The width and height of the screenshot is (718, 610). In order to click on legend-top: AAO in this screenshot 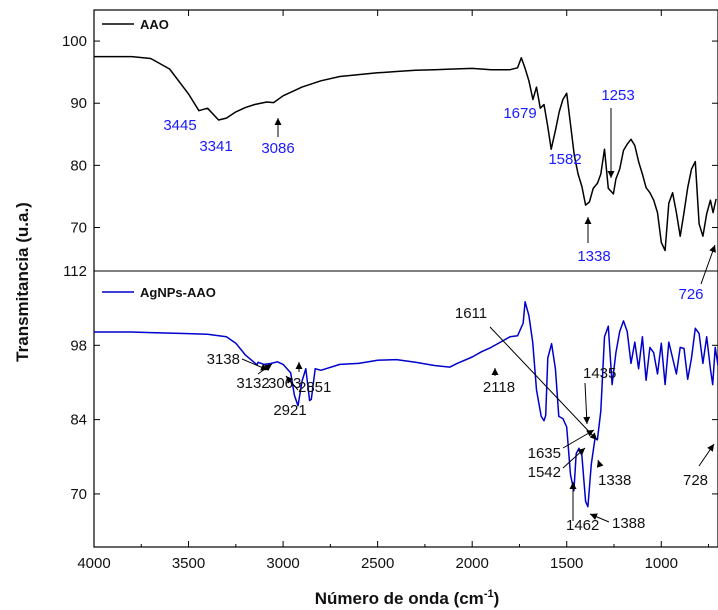, I will do `click(135, 24)`.